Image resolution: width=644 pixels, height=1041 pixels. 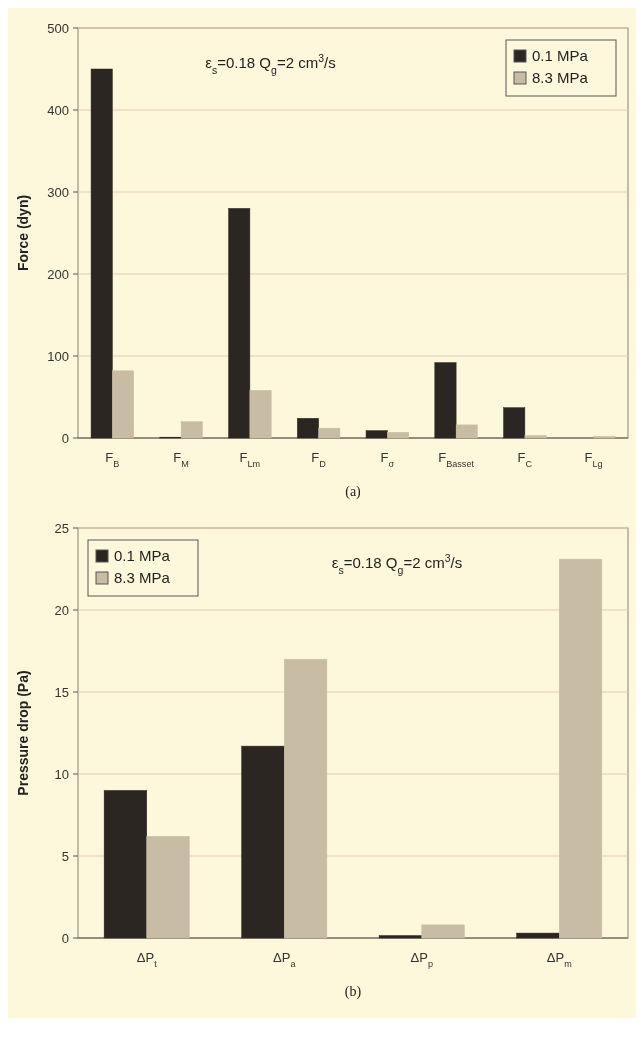 What do you see at coordinates (147, 959) in the screenshot?
I see `x-tick-label: ΔP$_{t}$` at bounding box center [147, 959].